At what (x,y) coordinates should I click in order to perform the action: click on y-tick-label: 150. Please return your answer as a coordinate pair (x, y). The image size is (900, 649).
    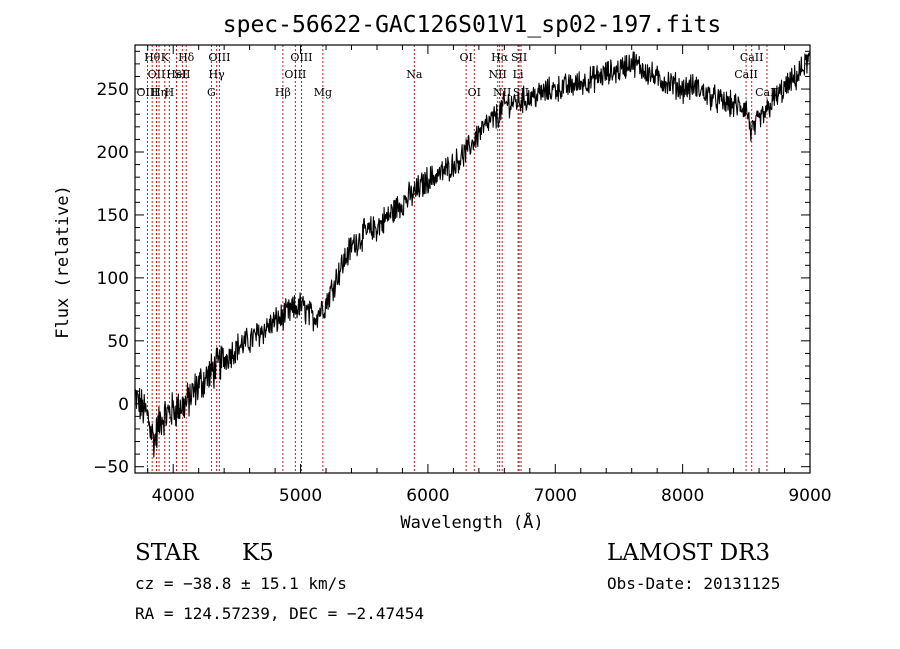
    Looking at the image, I should click on (113, 216).